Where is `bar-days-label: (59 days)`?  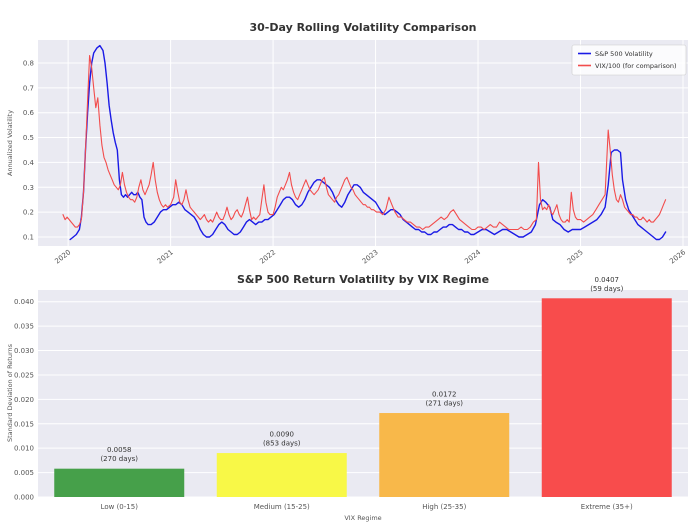 bar-days-label: (59 days) is located at coordinates (606, 289).